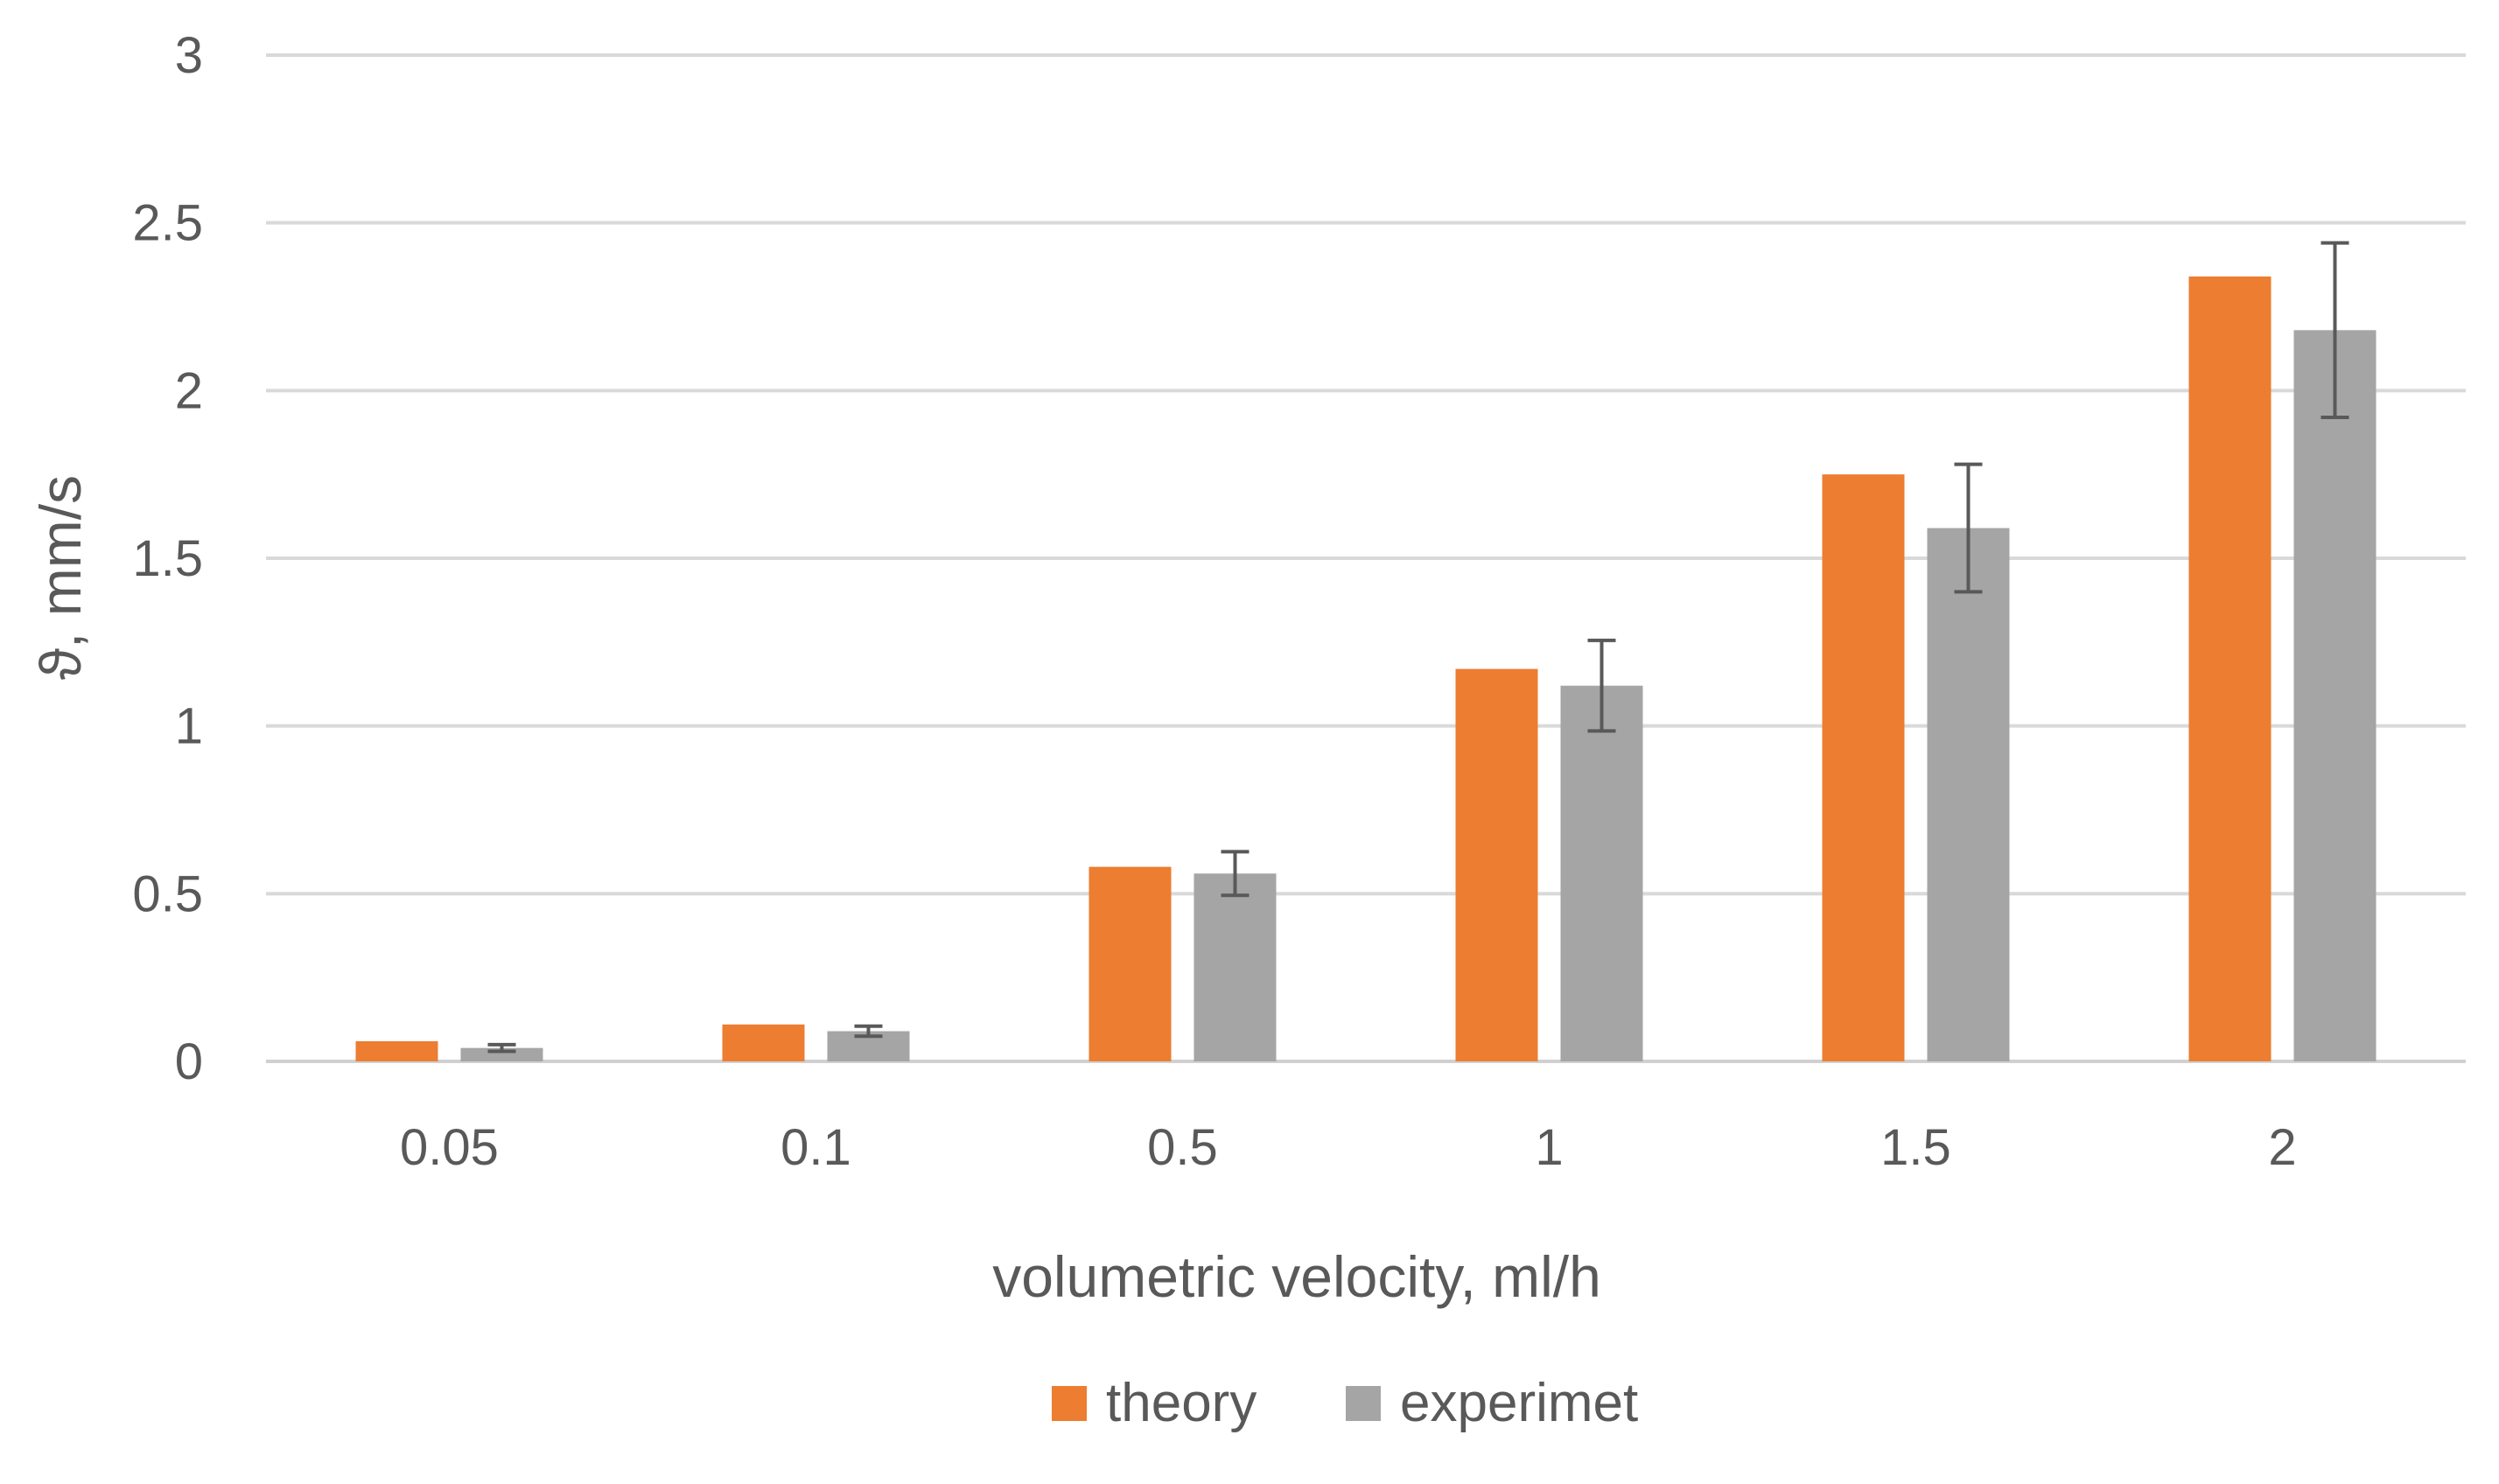 This screenshot has height=1484, width=2499. I want to click on legend-label: theory, so click(1181, 1403).